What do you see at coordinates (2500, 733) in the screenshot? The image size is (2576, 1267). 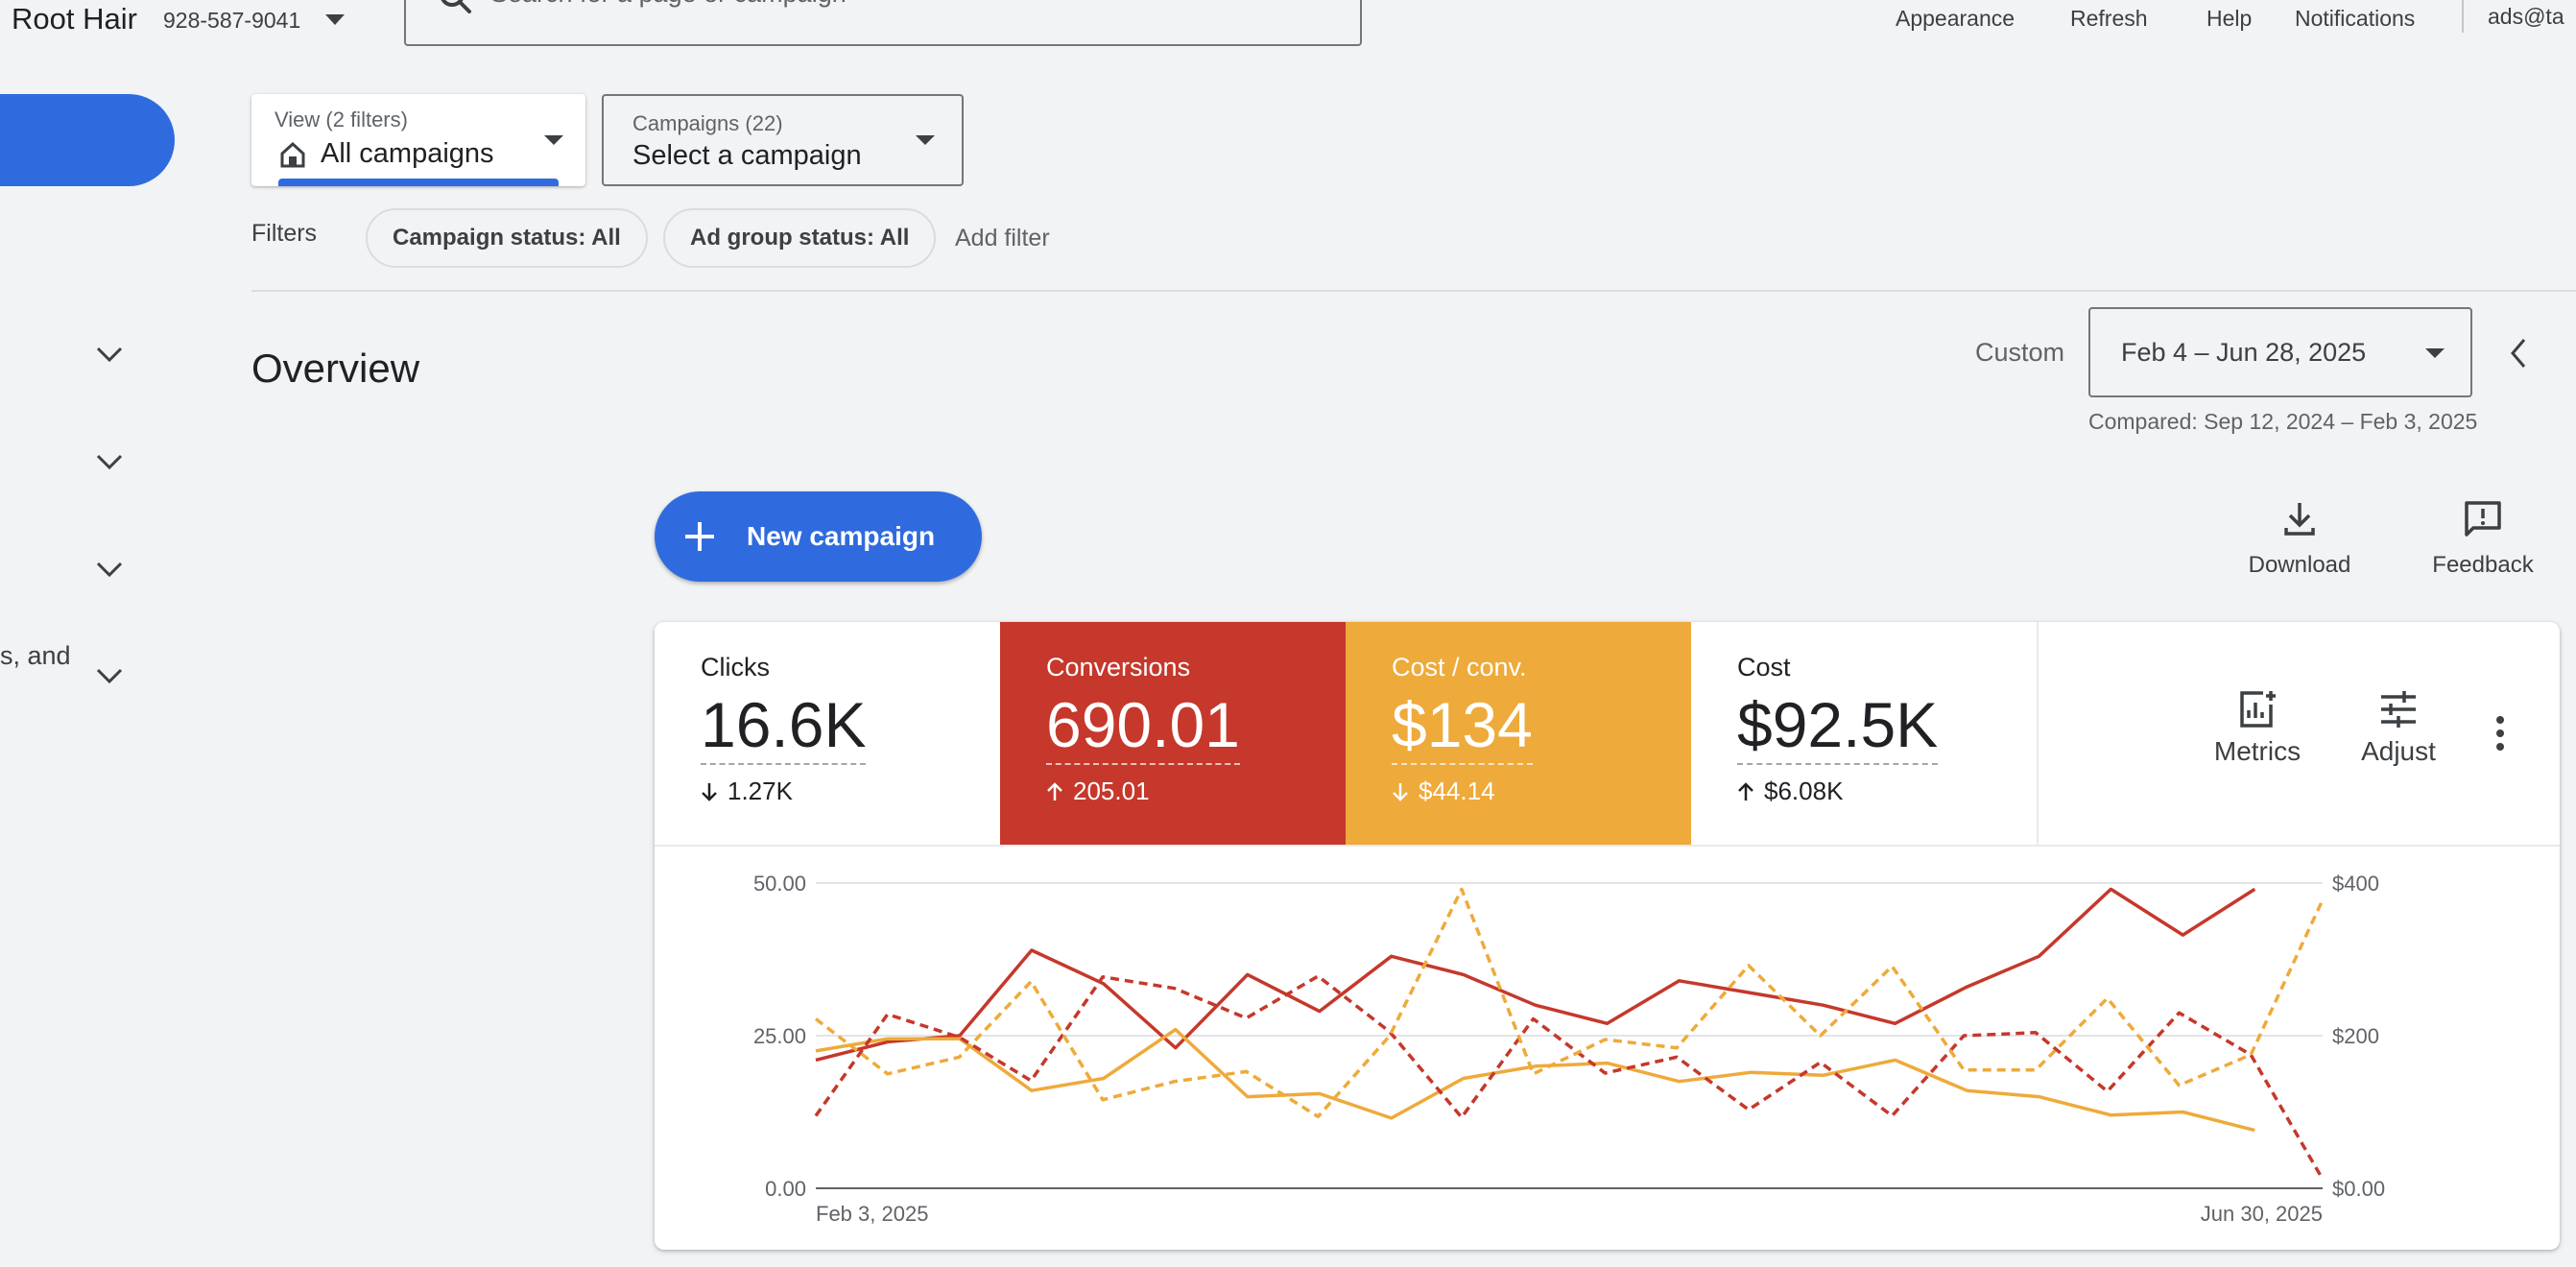 I see `more-options-icon` at bounding box center [2500, 733].